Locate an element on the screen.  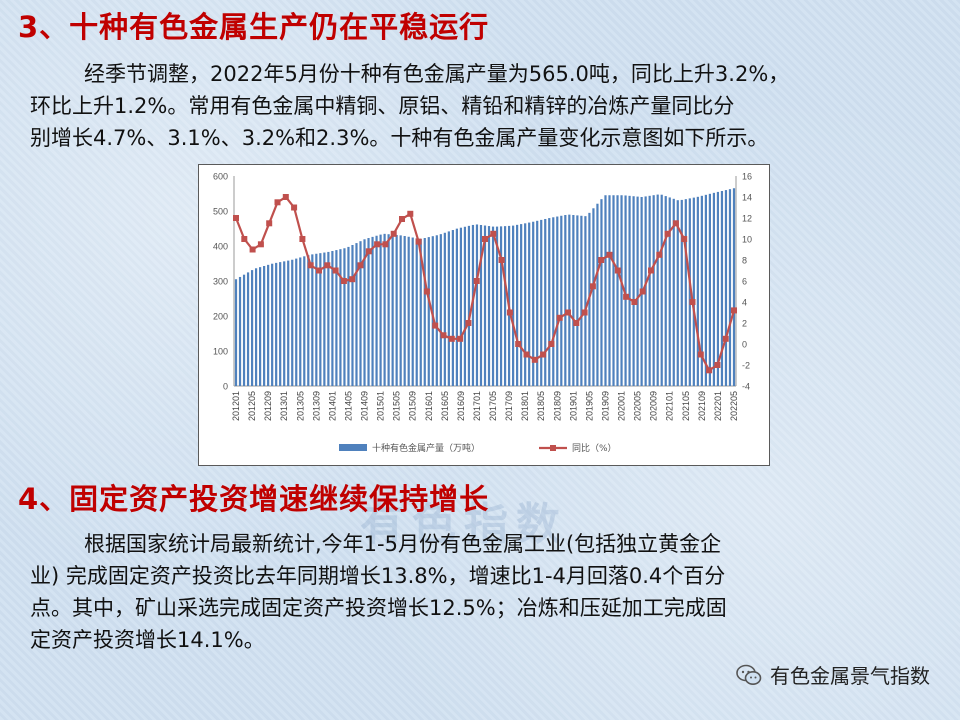
y-right-tick-label: 2 is located at coordinates (744, 324).